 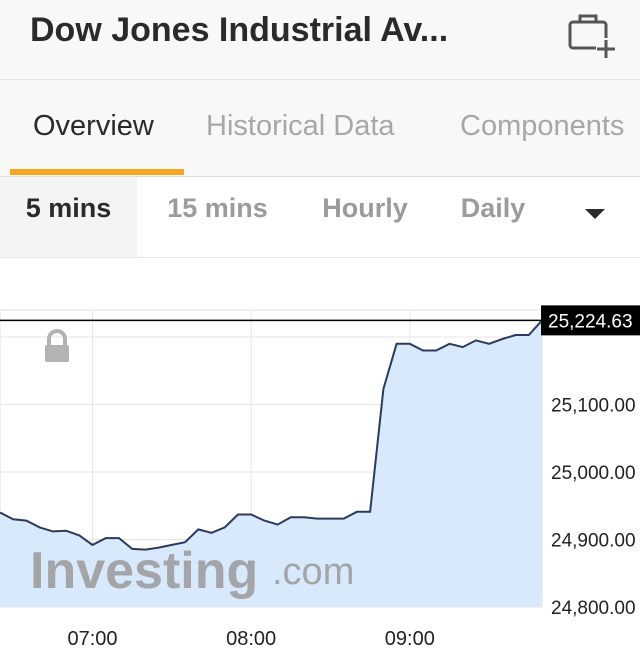 What do you see at coordinates (593, 473) in the screenshot?
I see `y-tick-label: 25,000.00` at bounding box center [593, 473].